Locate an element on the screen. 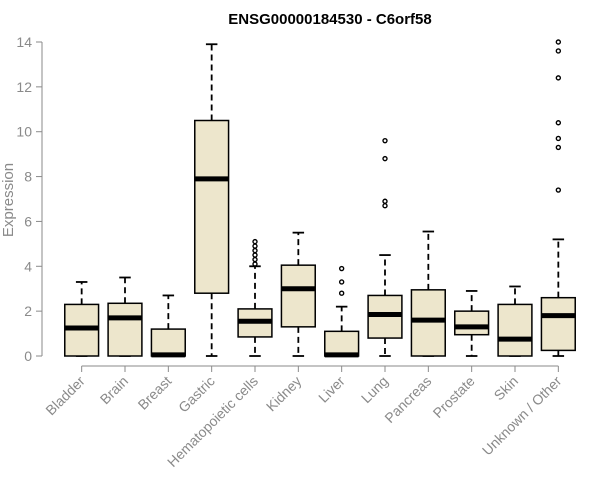  box-kidney is located at coordinates (298, 294).